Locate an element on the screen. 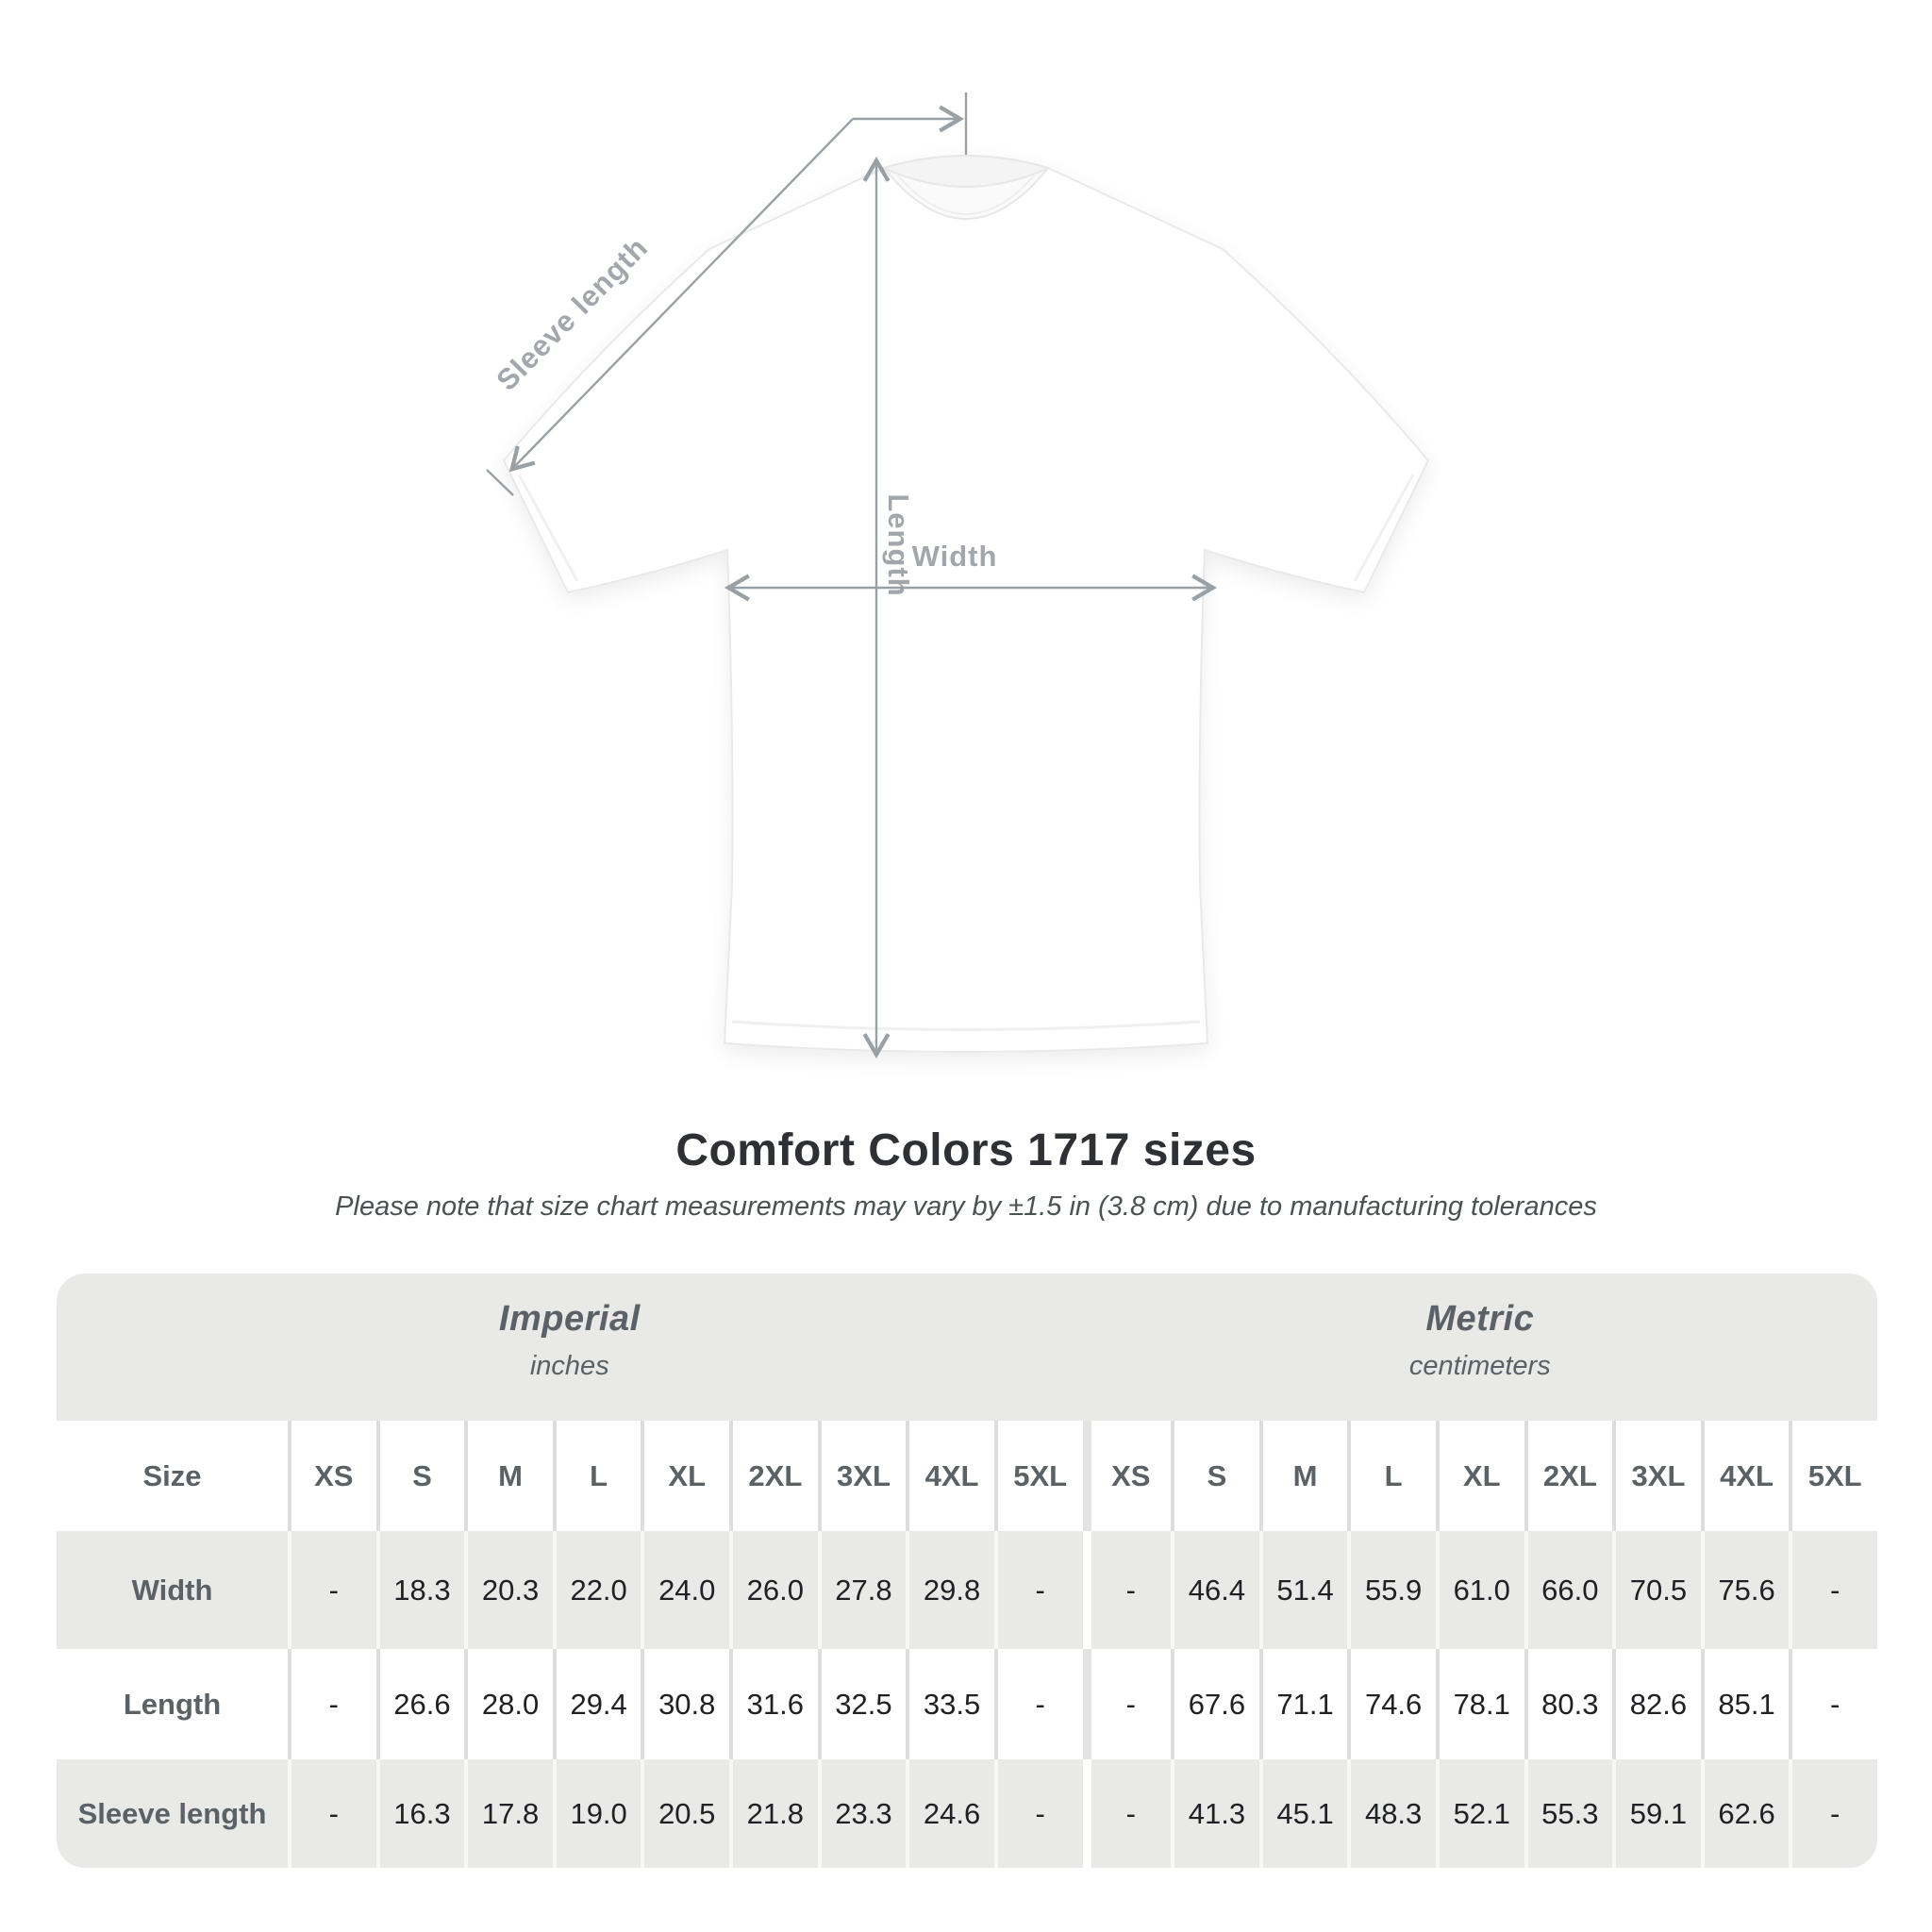 This screenshot has height=1932, width=1932. row-label-length: Length is located at coordinates (172, 1704).